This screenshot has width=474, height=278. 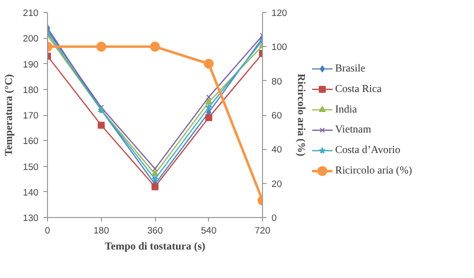 I want to click on x-tick-label: 0, so click(x=47, y=231).